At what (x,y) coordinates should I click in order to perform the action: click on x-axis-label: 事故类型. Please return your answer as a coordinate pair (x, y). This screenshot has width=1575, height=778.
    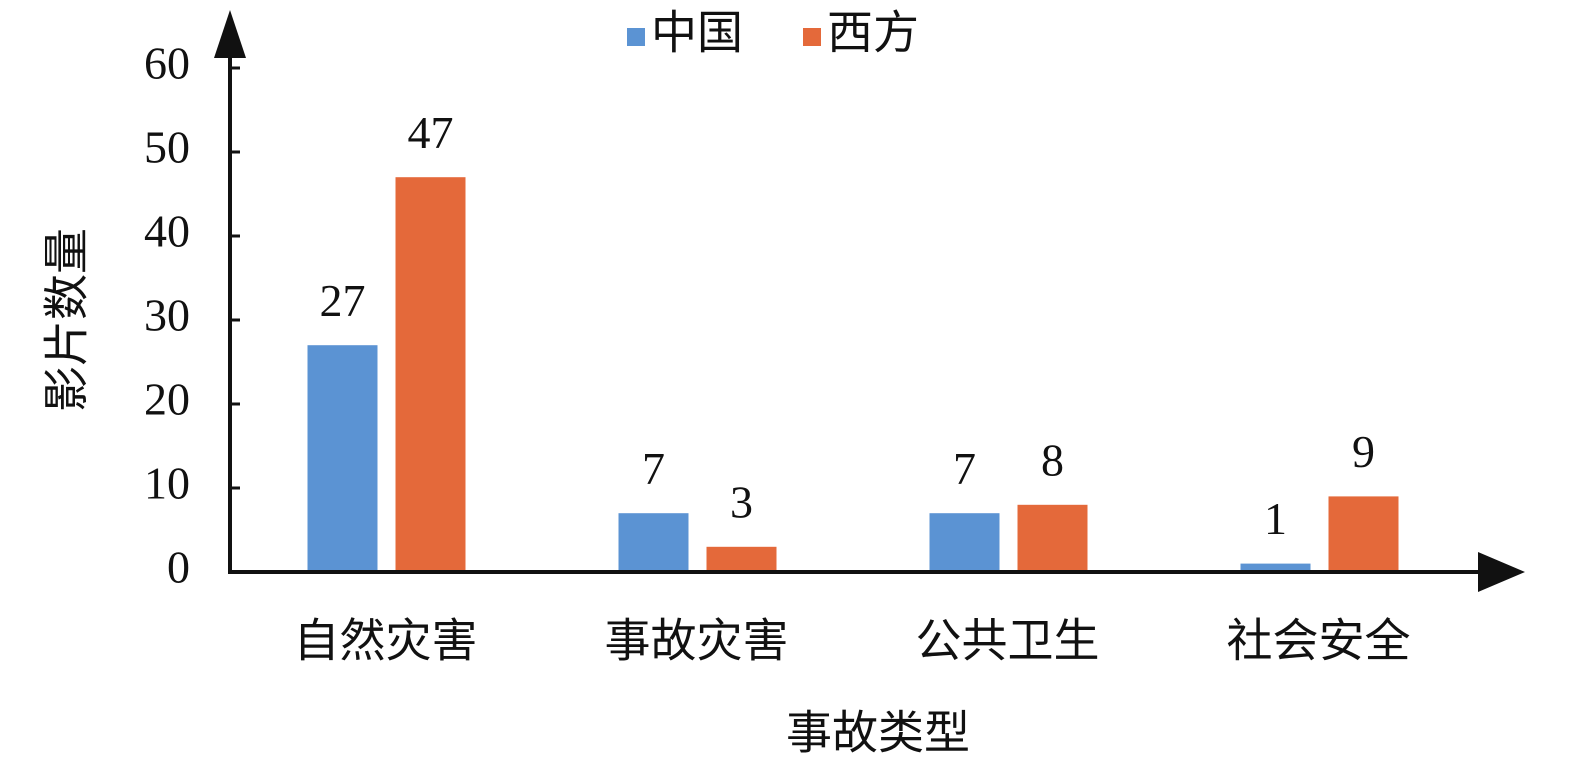
    Looking at the image, I should click on (878, 733).